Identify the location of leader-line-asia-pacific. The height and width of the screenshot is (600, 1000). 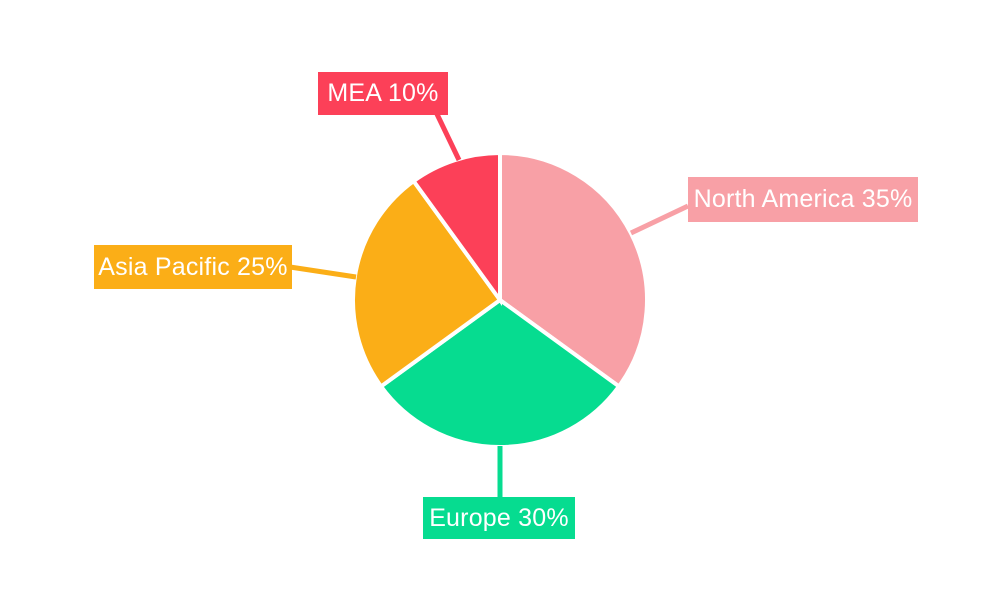
(323, 272).